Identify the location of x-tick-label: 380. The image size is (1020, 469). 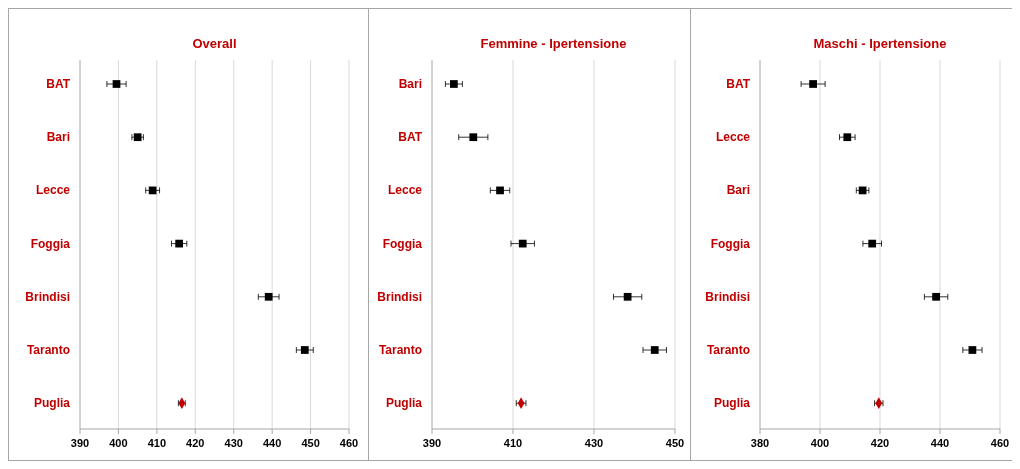
(760, 443).